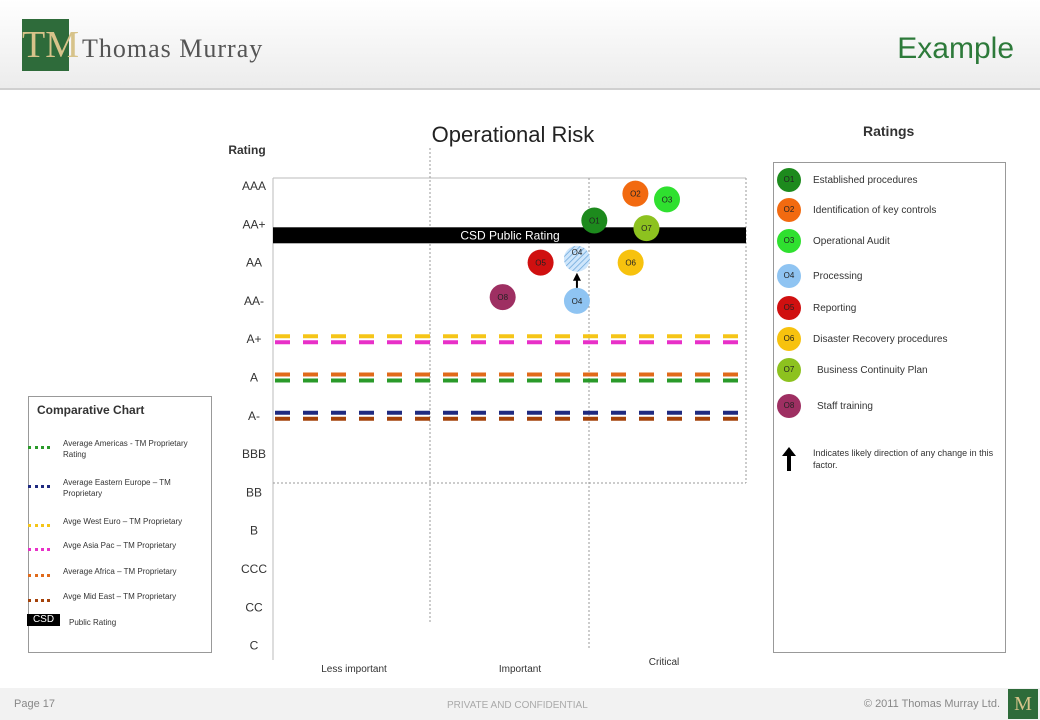  I want to click on csd-tag: CSD, so click(43, 620).